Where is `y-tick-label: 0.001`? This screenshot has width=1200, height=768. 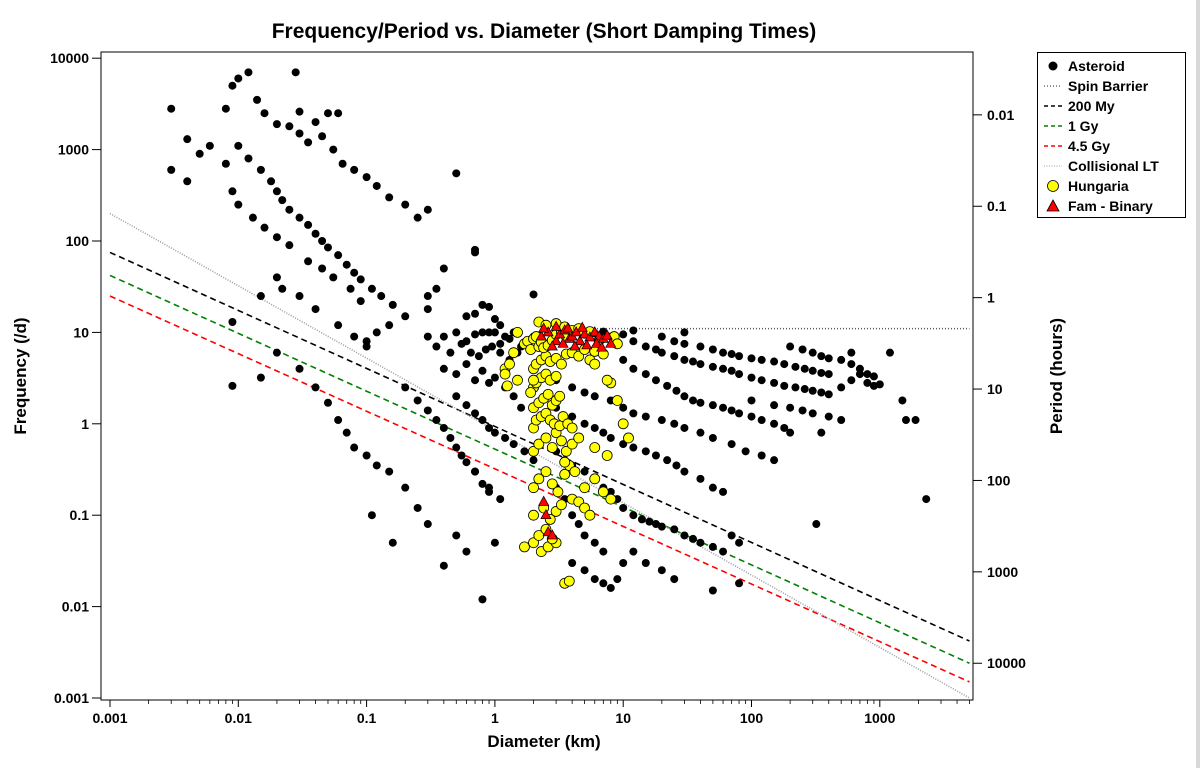 y-tick-label: 0.001 is located at coordinates (71, 698).